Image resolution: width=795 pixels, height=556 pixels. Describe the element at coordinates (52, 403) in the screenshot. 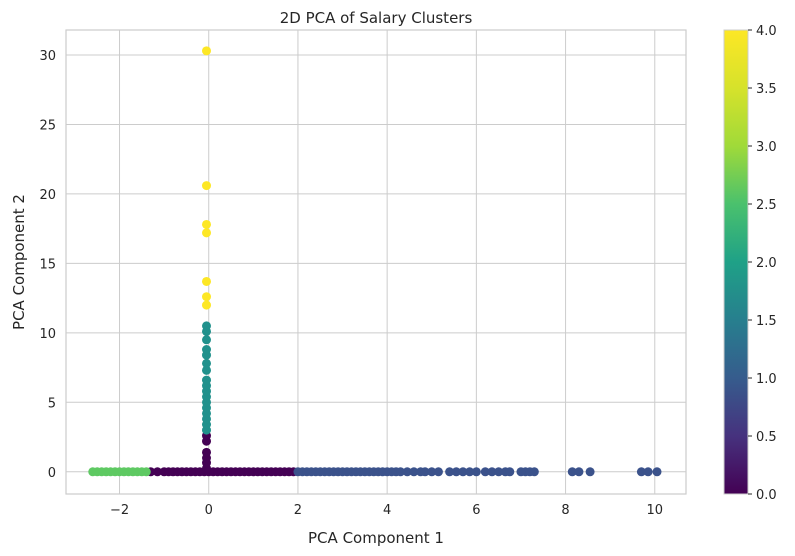

I see `y-tick-label: 5` at that location.